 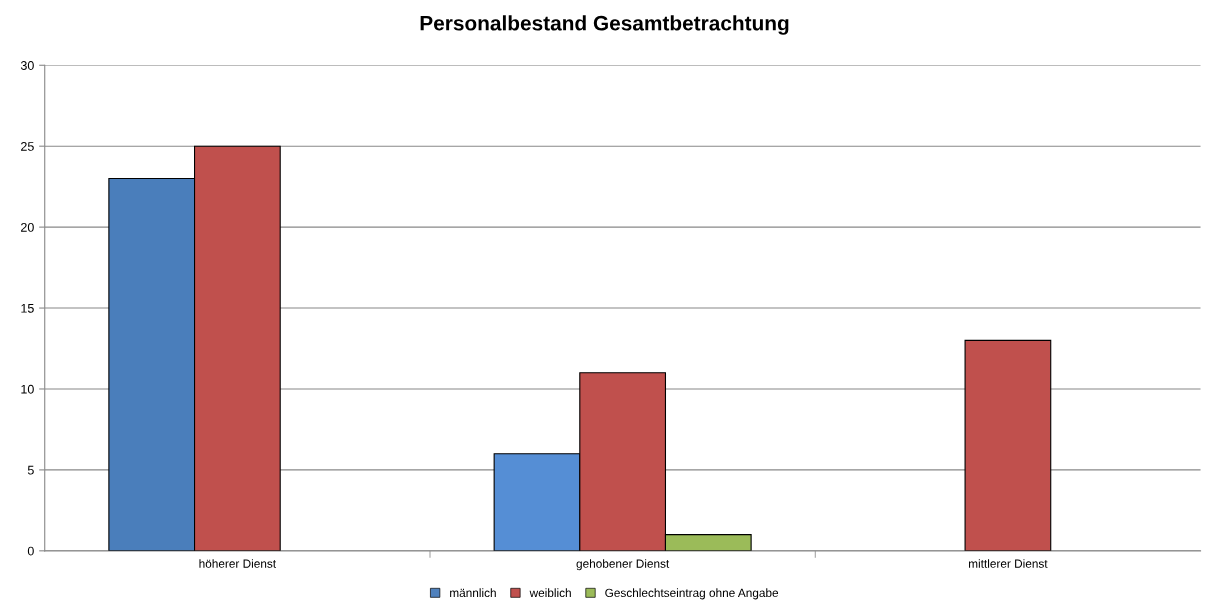 What do you see at coordinates (1008, 563) in the screenshot?
I see `x-tick-label: mittlerer Dienst` at bounding box center [1008, 563].